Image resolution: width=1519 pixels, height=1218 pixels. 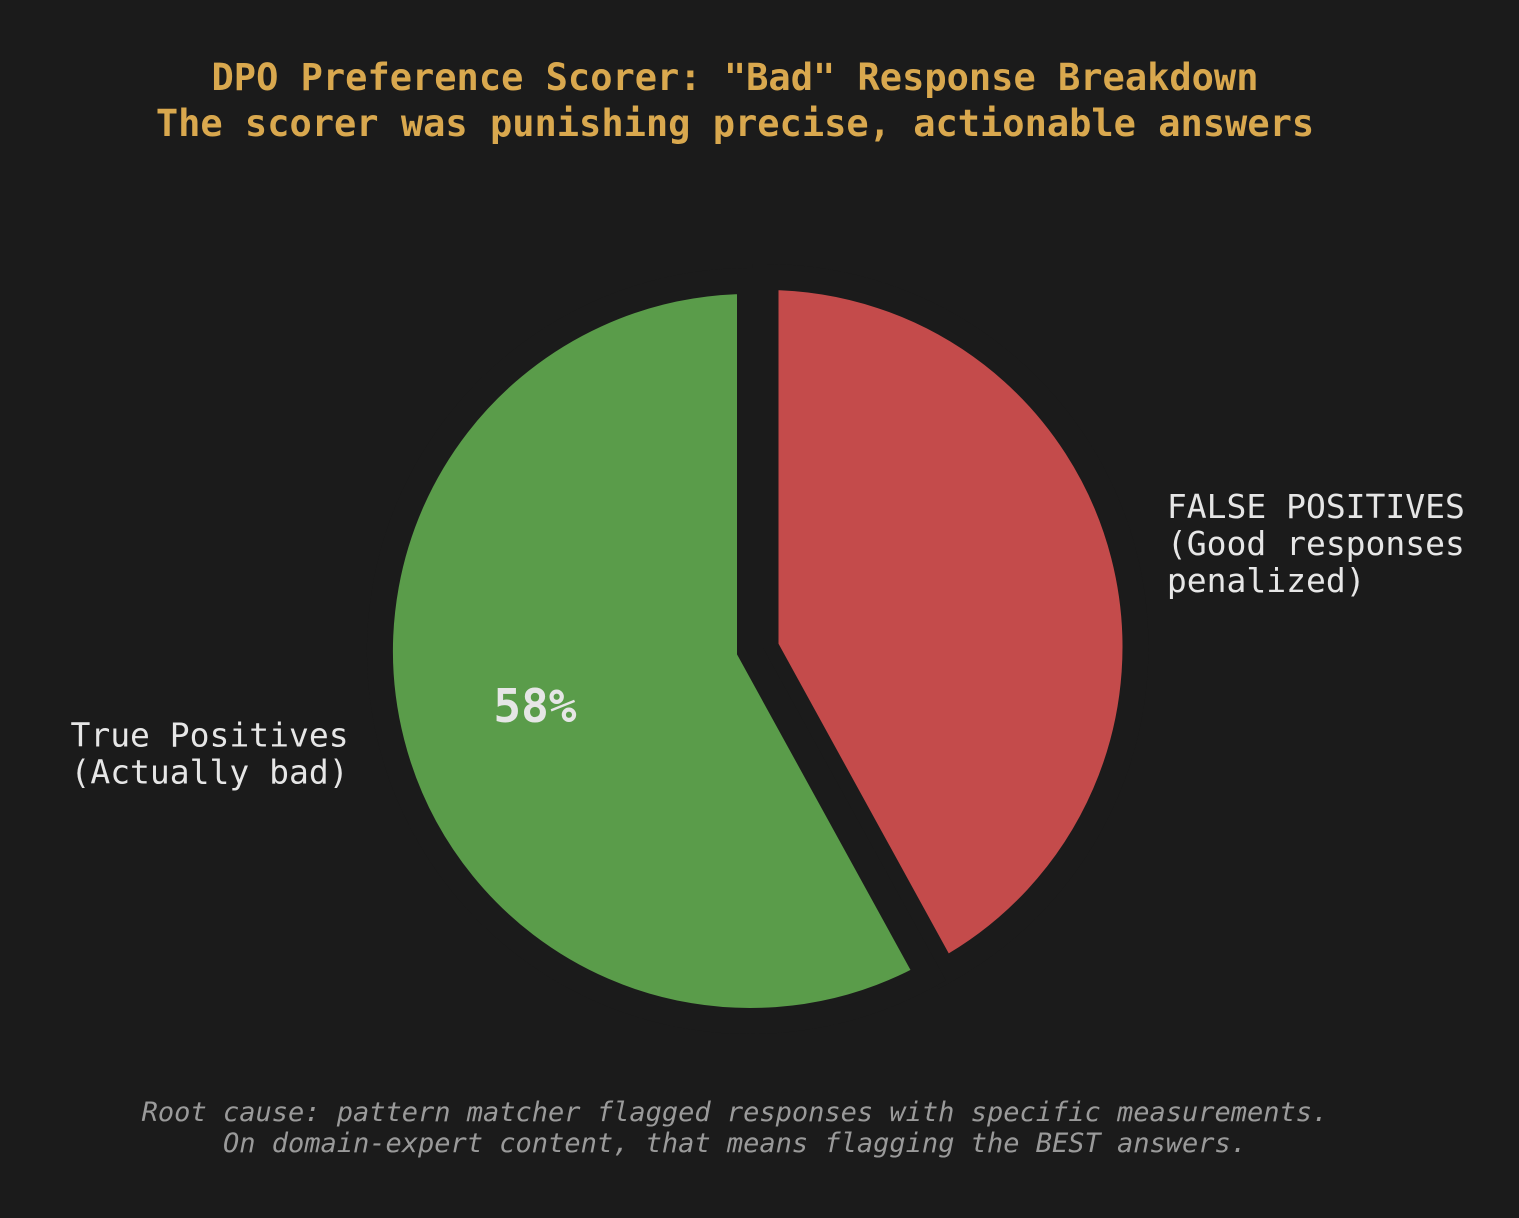 What do you see at coordinates (534, 706) in the screenshot?
I see `slice-pct-label-1: 58%` at bounding box center [534, 706].